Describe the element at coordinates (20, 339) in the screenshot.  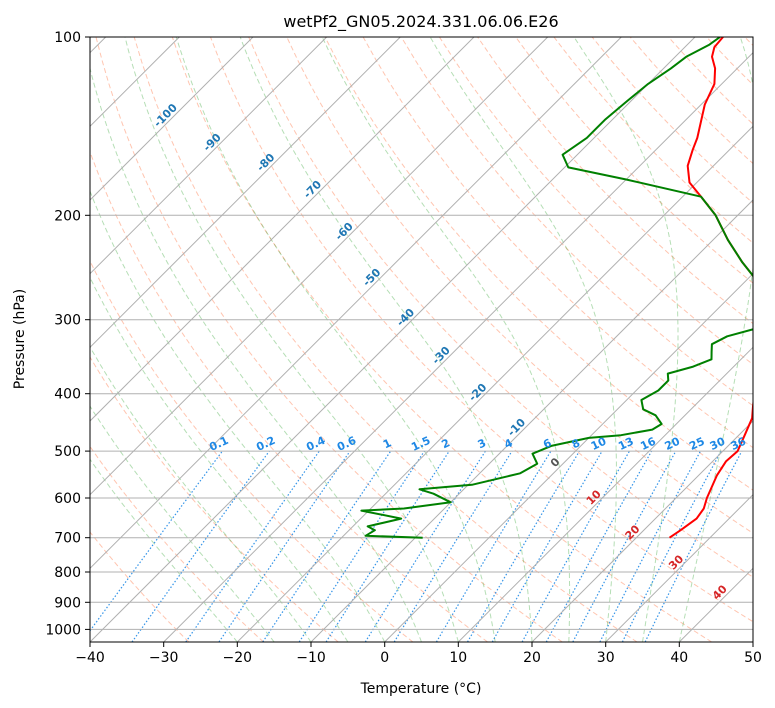
I see `y-axis-label: Pressure (hPa)` at that location.